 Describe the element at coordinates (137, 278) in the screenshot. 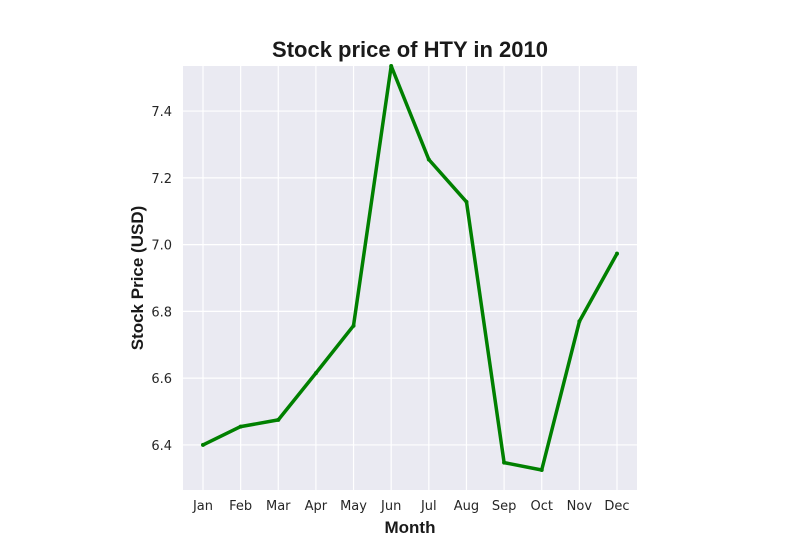

I see `y-axis-label: Stock Price (USD)` at that location.